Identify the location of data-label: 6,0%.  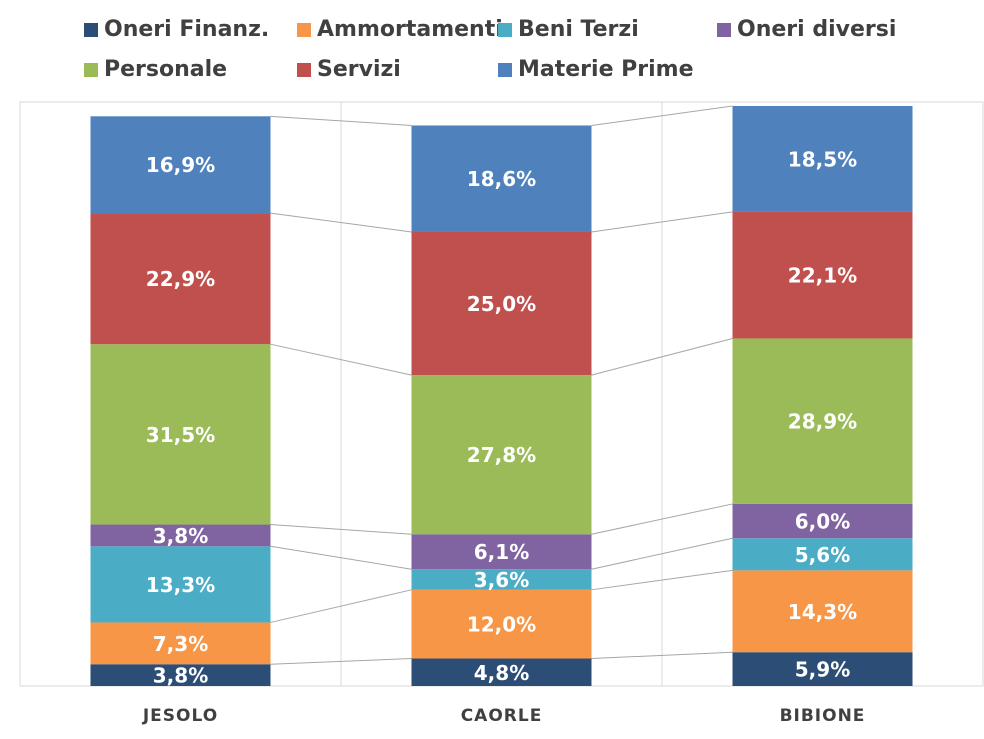
(822, 522).